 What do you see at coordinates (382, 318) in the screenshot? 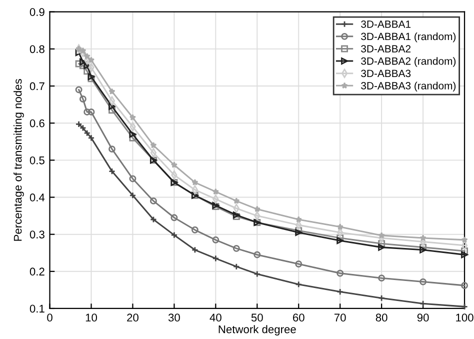
I see `x-tick-label: 80` at bounding box center [382, 318].